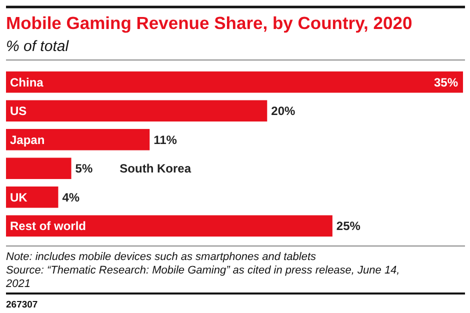 This screenshot has width=470, height=313. I want to click on data-label: 20%, so click(283, 111).